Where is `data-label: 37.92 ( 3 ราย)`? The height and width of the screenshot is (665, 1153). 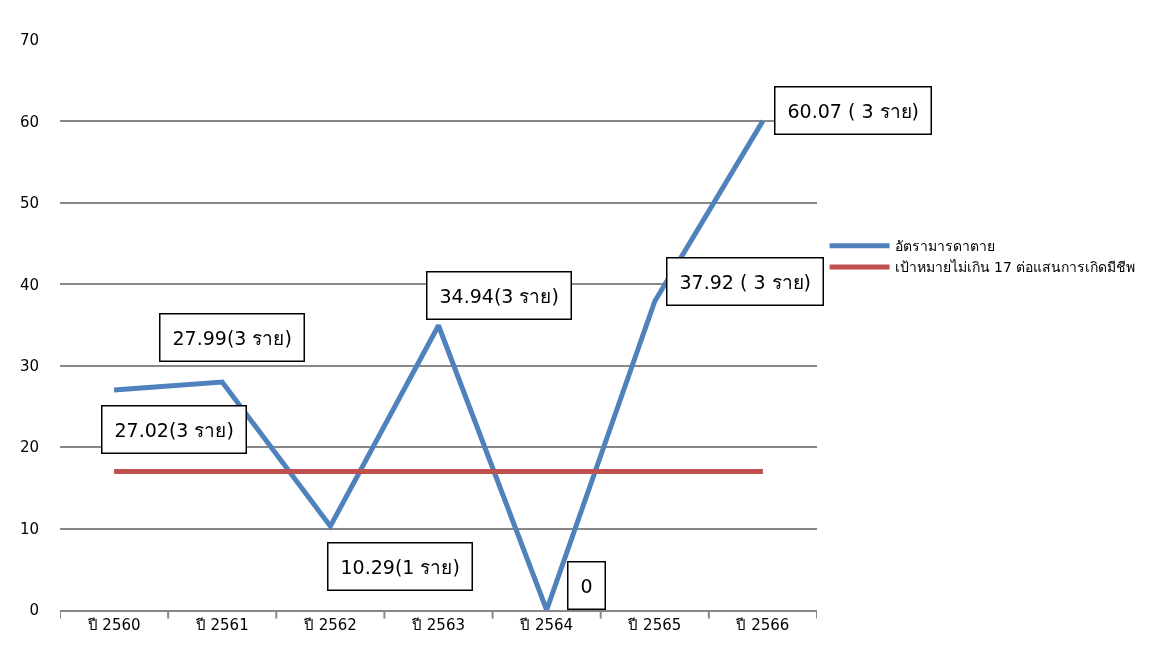 data-label: 37.92 ( 3 ราย) is located at coordinates (745, 281).